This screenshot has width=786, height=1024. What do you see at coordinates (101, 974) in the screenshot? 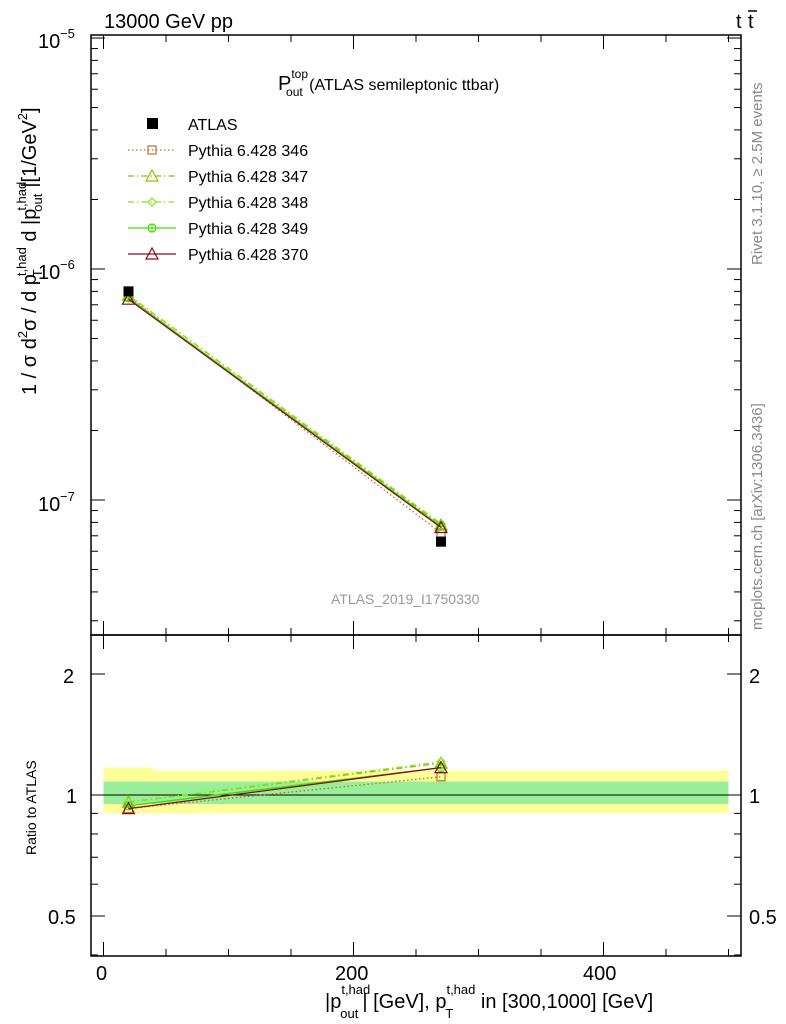
I see `xtick-label-0: 0` at bounding box center [101, 974].